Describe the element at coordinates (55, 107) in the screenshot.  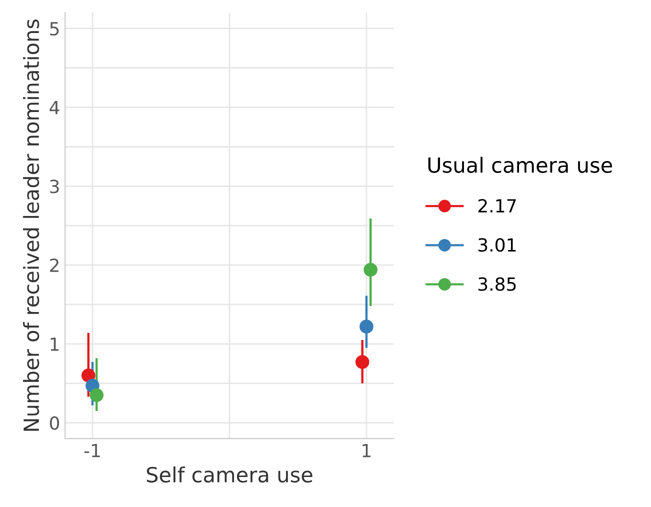
I see `y-tick-label: 4` at that location.